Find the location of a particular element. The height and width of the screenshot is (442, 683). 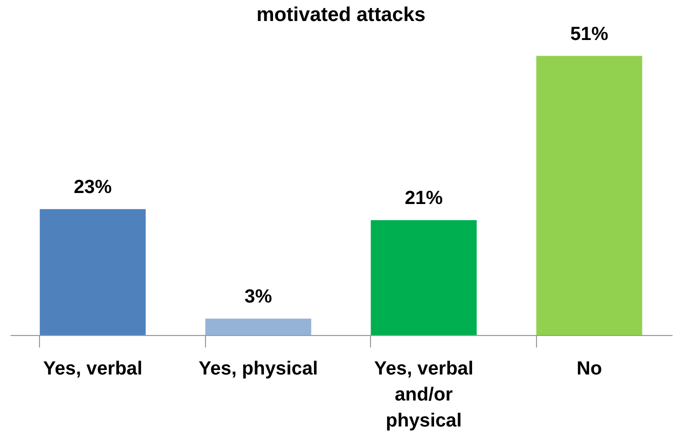

data-label: 21% is located at coordinates (423, 199).